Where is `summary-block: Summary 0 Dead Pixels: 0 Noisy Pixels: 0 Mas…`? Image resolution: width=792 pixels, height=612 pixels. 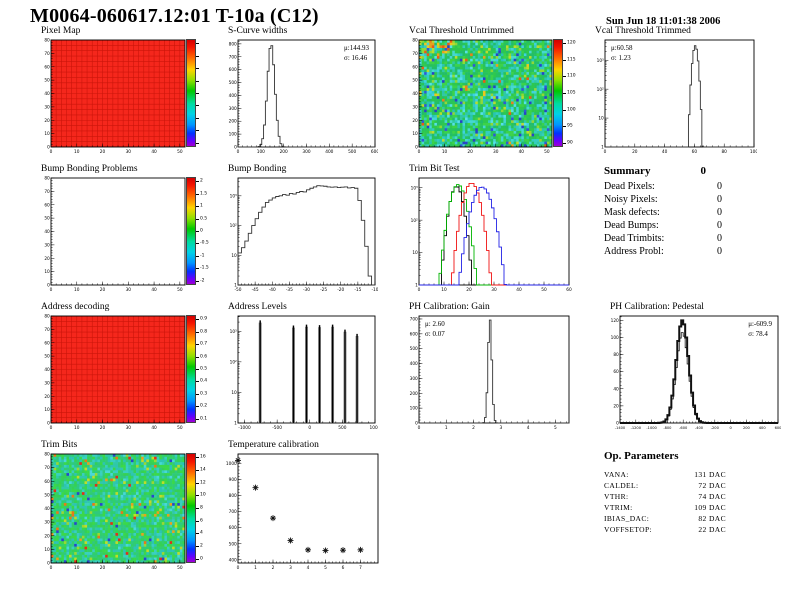 summary-block: Summary 0 Dead Pixels: 0 Noisy Pixels: 0 Mas… is located at coordinates (663, 211).